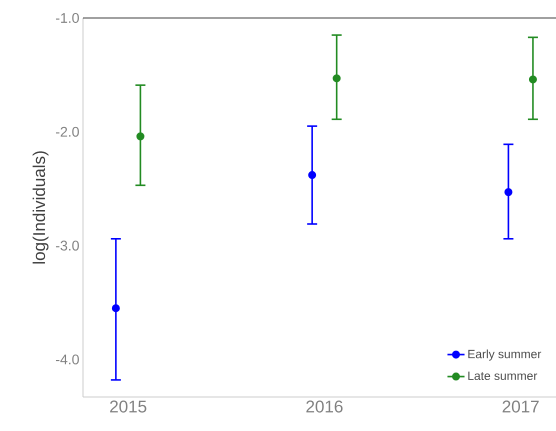 This screenshot has height=431, width=556. What do you see at coordinates (67, 359) in the screenshot?
I see `y-tick-label: -4.0` at bounding box center [67, 359].